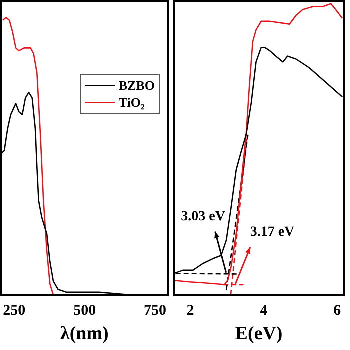 This screenshot has width=350, height=350. I want to click on annotation: 3.03 eV, so click(203, 216).